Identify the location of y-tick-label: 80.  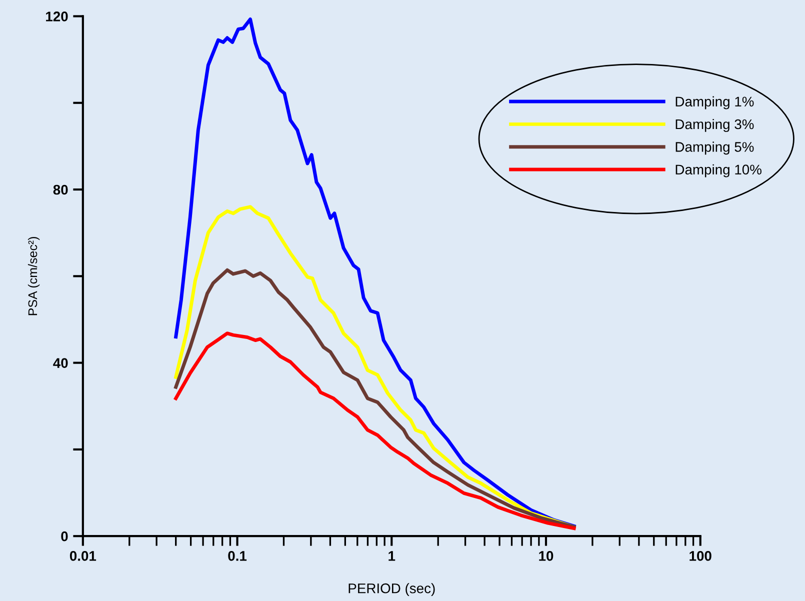
(60, 189).